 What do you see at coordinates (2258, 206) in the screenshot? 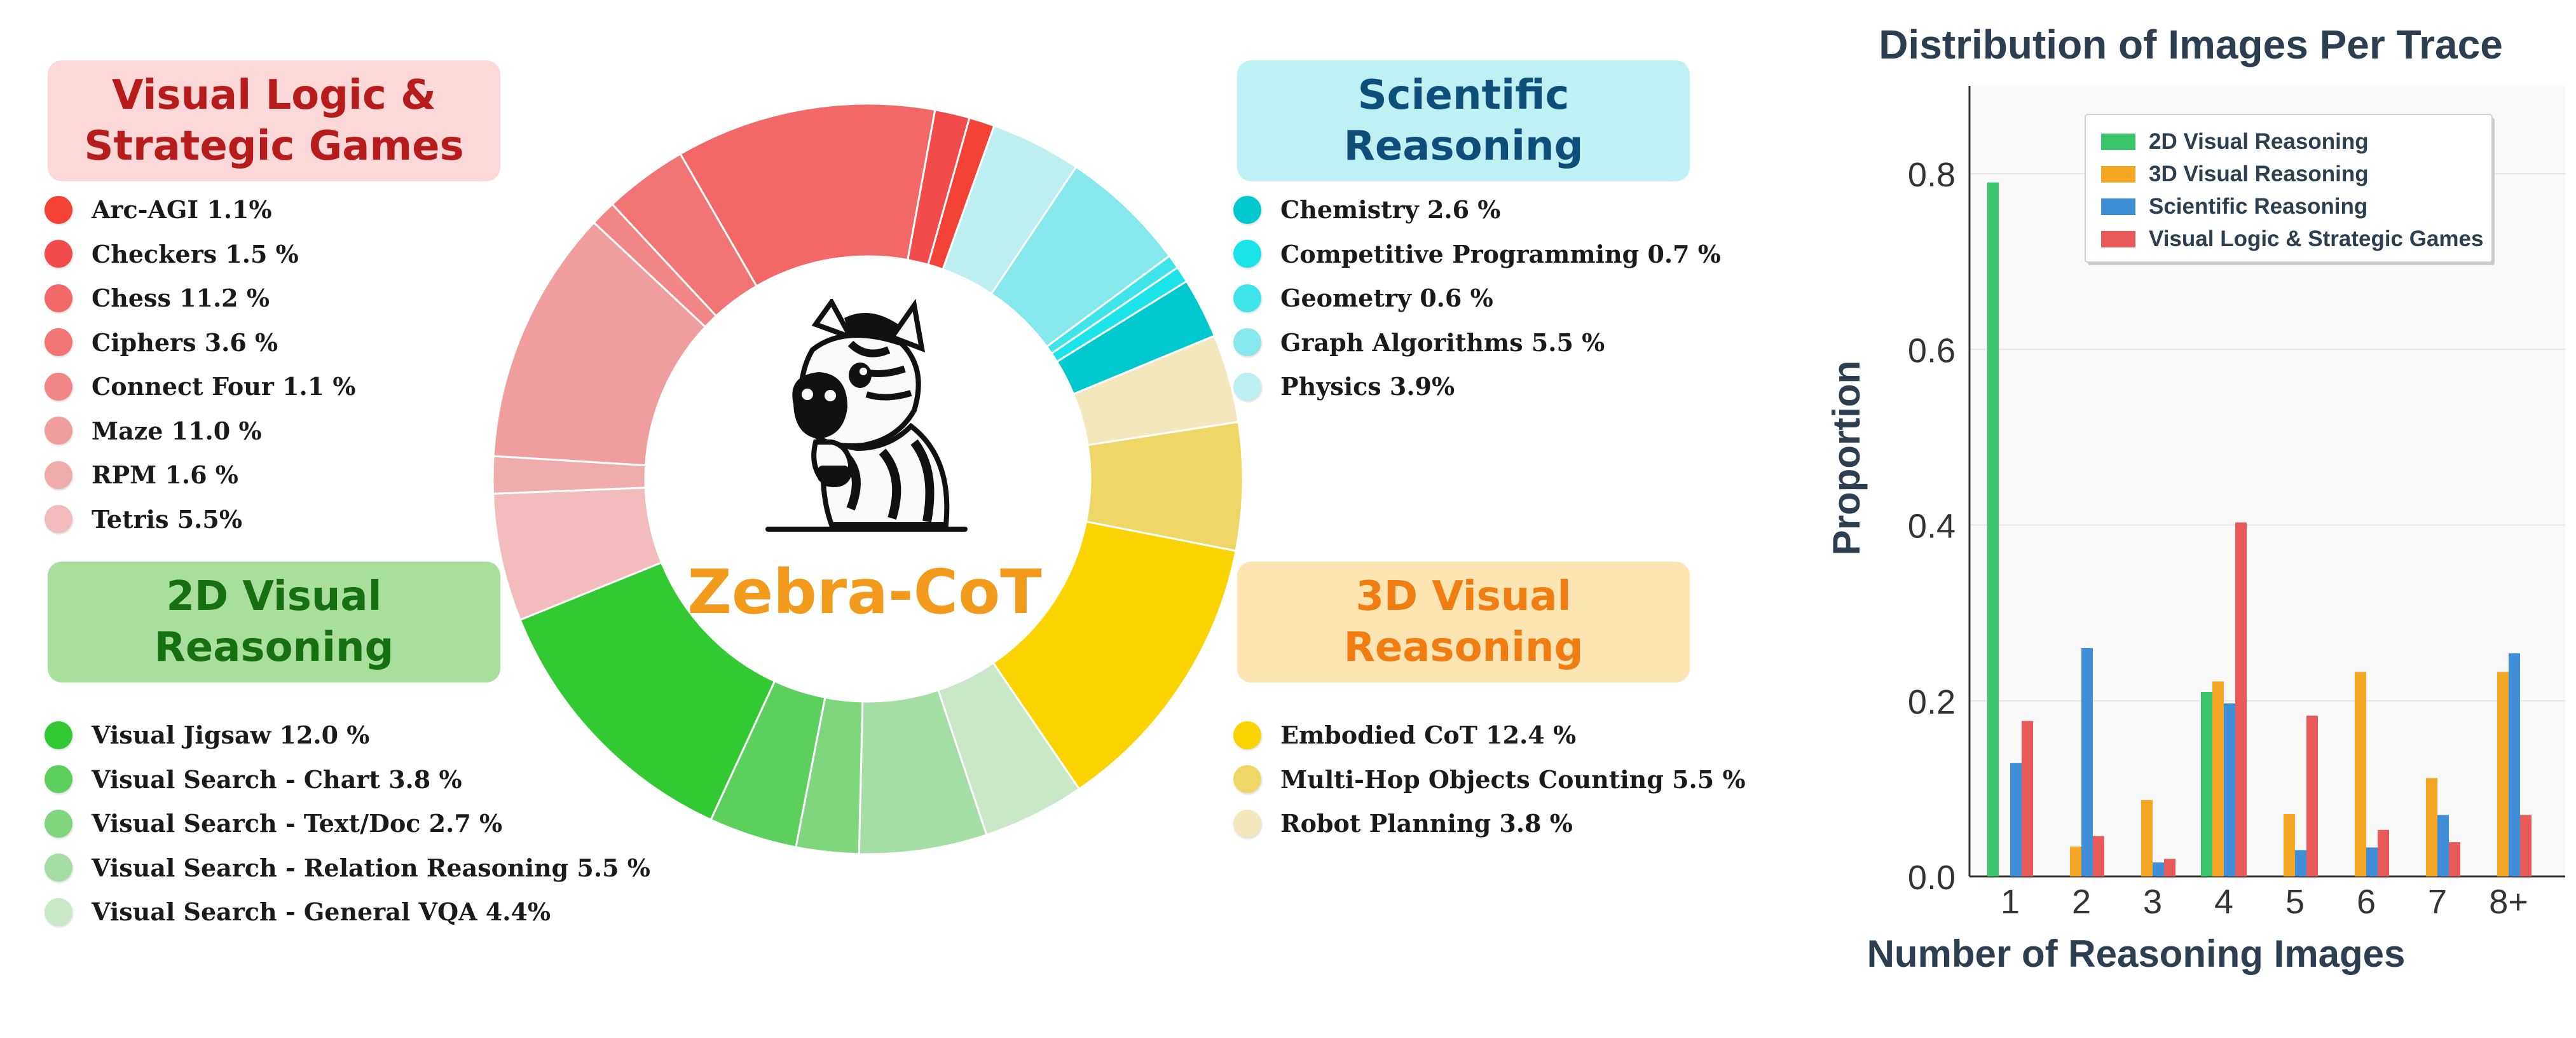
I see `legend-series-label: Scientific Reasoning` at bounding box center [2258, 206].